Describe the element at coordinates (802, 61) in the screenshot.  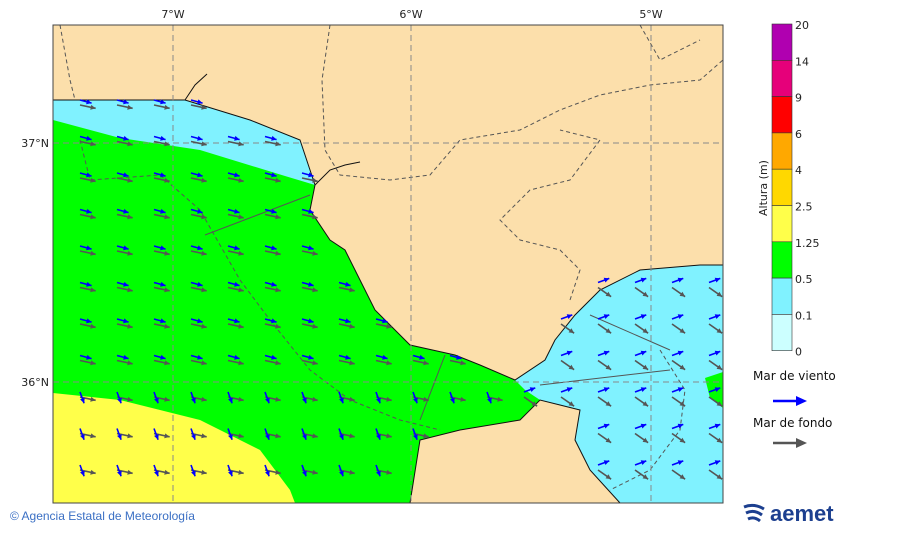
I see `colorbar-tick: 14` at that location.